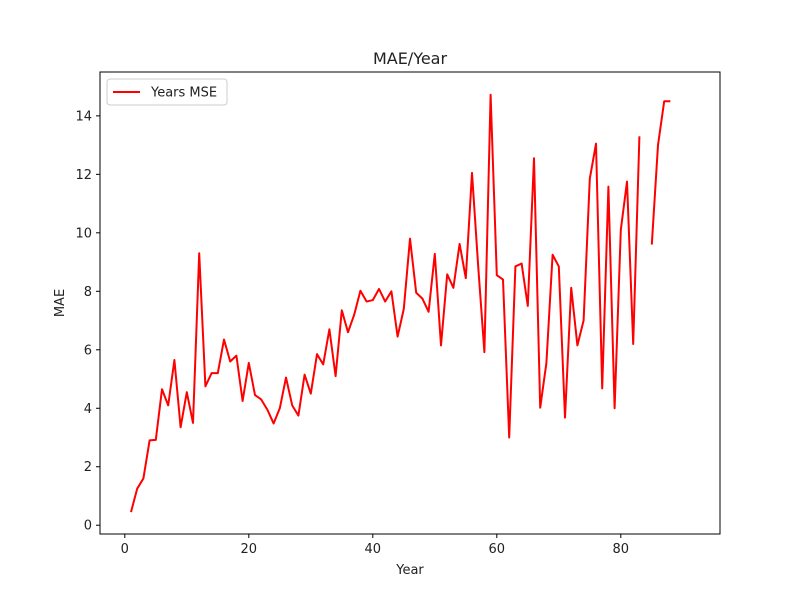  Describe the element at coordinates (88, 292) in the screenshot. I see `y-tick-label: 8` at that location.